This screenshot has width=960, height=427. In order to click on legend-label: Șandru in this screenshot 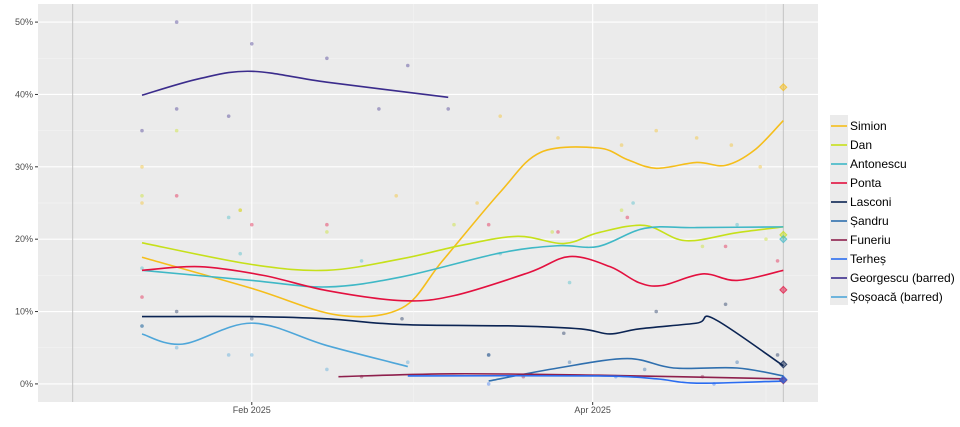, I will do `click(869, 221)`.